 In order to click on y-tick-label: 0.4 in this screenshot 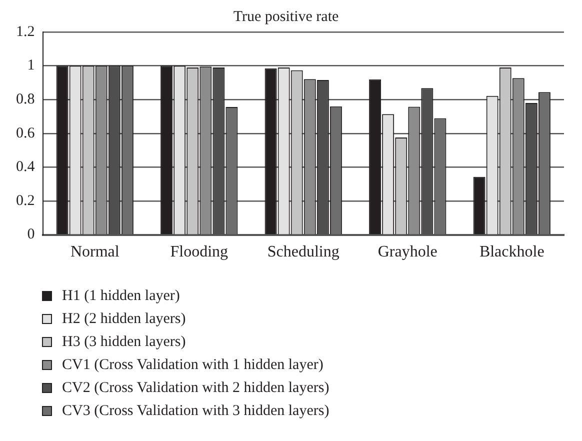, I will do `click(26, 167)`.